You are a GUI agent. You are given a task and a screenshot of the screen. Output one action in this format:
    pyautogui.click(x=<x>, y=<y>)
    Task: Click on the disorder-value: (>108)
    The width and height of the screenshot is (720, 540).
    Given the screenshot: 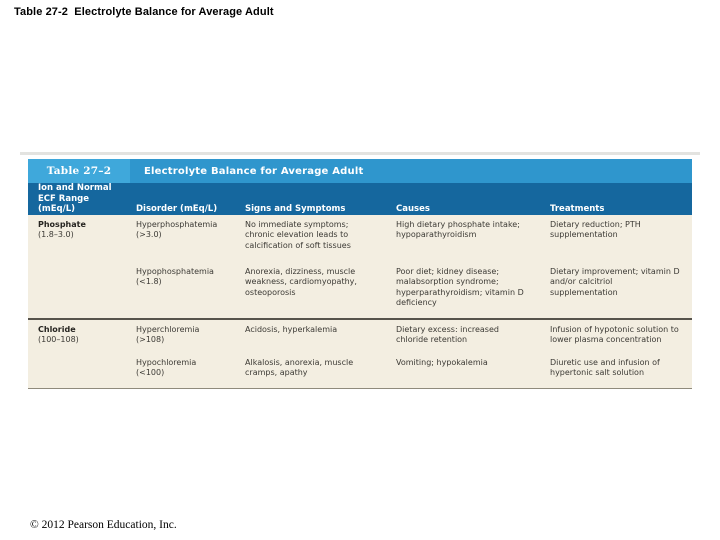 What is the action you would take?
    pyautogui.click(x=150, y=340)
    